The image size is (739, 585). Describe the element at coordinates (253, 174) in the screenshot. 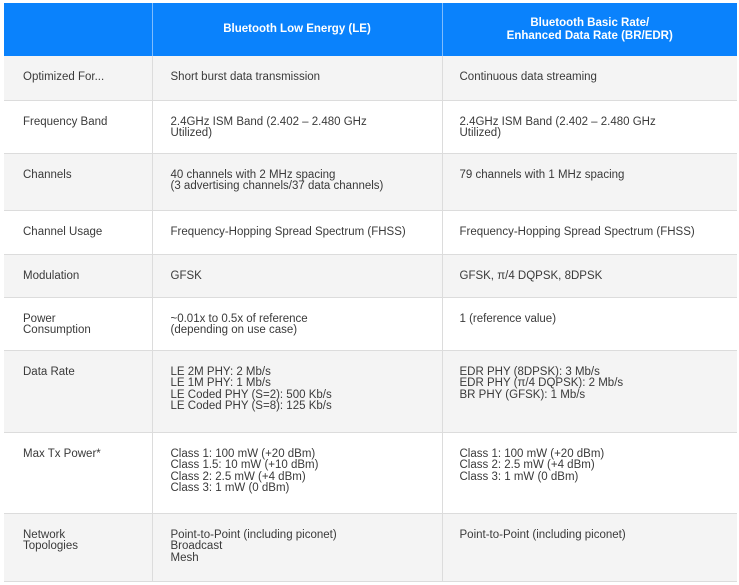

I see `le-cell-text: 40 channels with 2 MHz spacing` at that location.